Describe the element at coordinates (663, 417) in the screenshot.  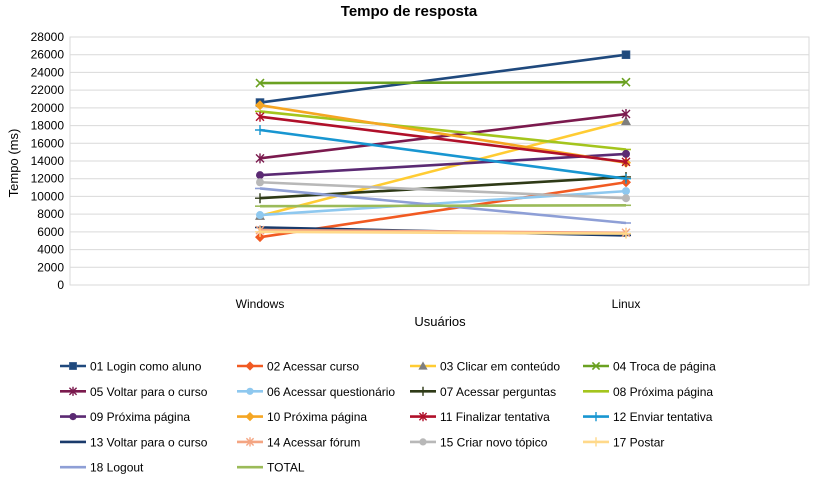
I see `legend-label: 12 Enviar tentativa` at that location.